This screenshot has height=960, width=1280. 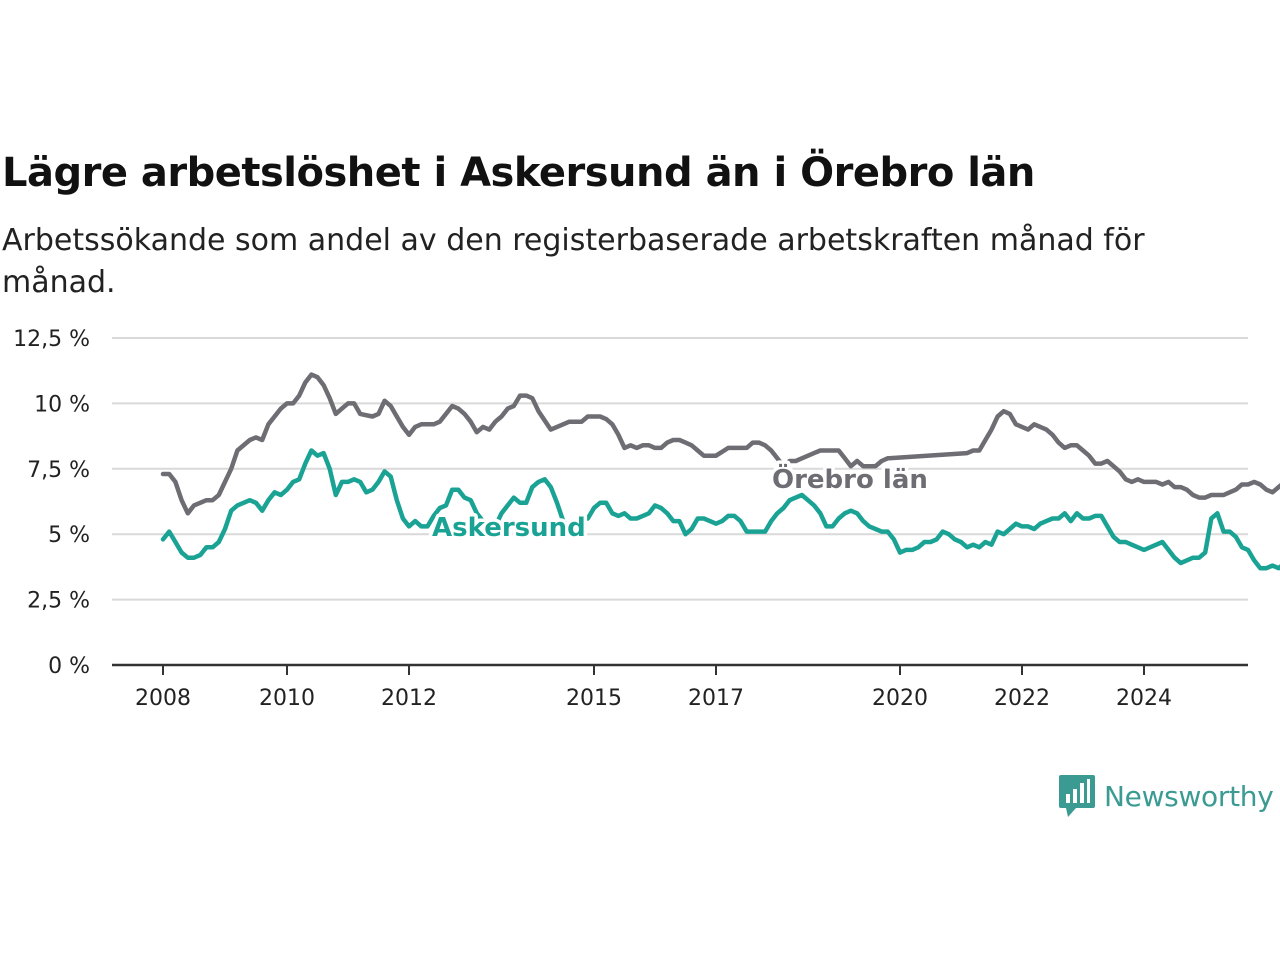 I want to click on bar-chart-speech-bubble-icon, so click(x=1077, y=796).